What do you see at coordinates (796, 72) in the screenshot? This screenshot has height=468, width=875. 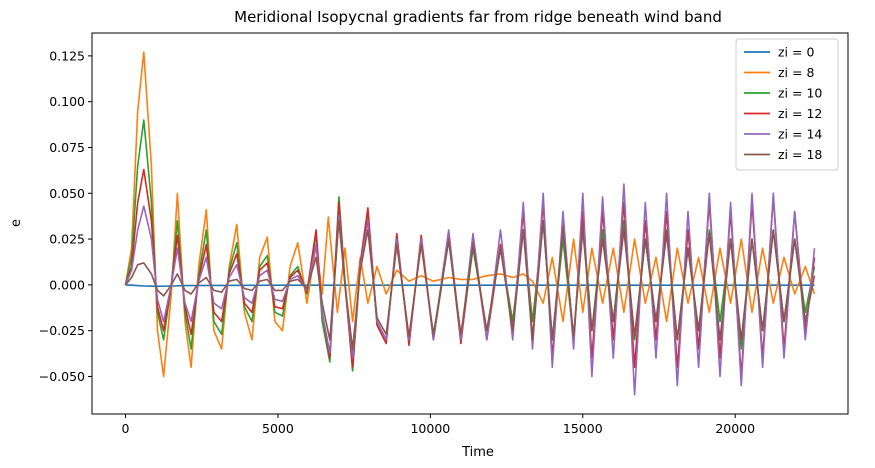 I see `legend-label: zi = 8` at bounding box center [796, 72].